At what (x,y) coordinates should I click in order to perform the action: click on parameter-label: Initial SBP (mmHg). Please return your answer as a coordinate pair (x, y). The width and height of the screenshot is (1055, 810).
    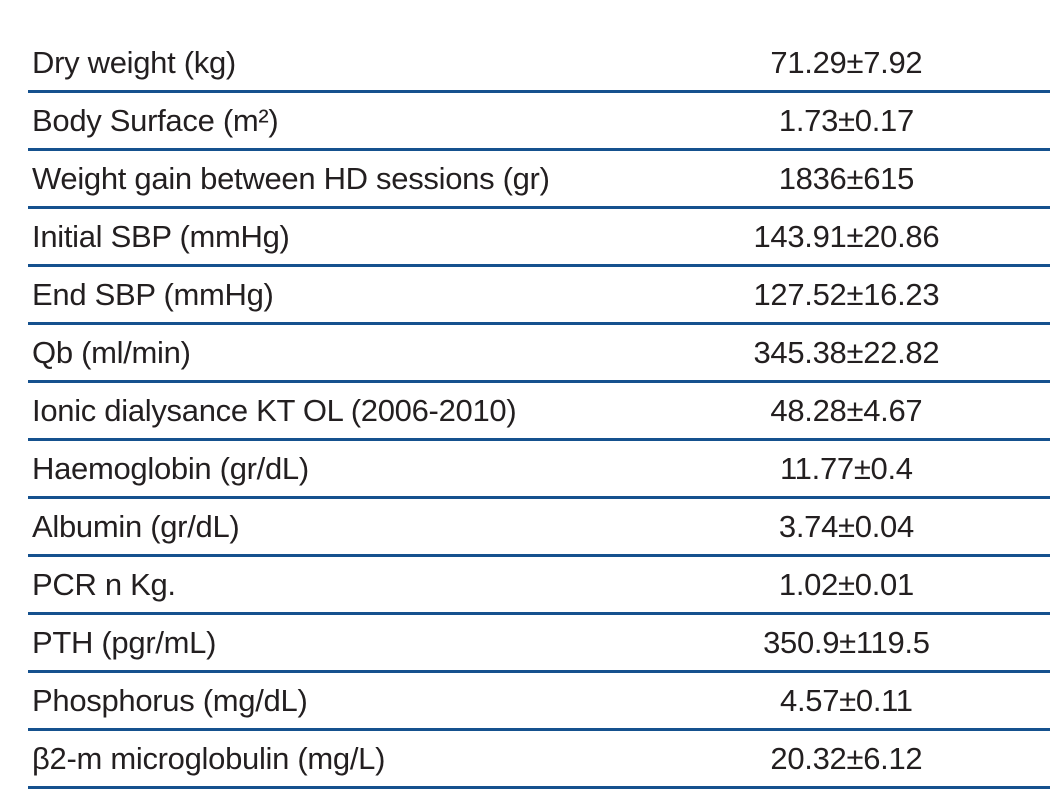
    Looking at the image, I should click on (161, 236).